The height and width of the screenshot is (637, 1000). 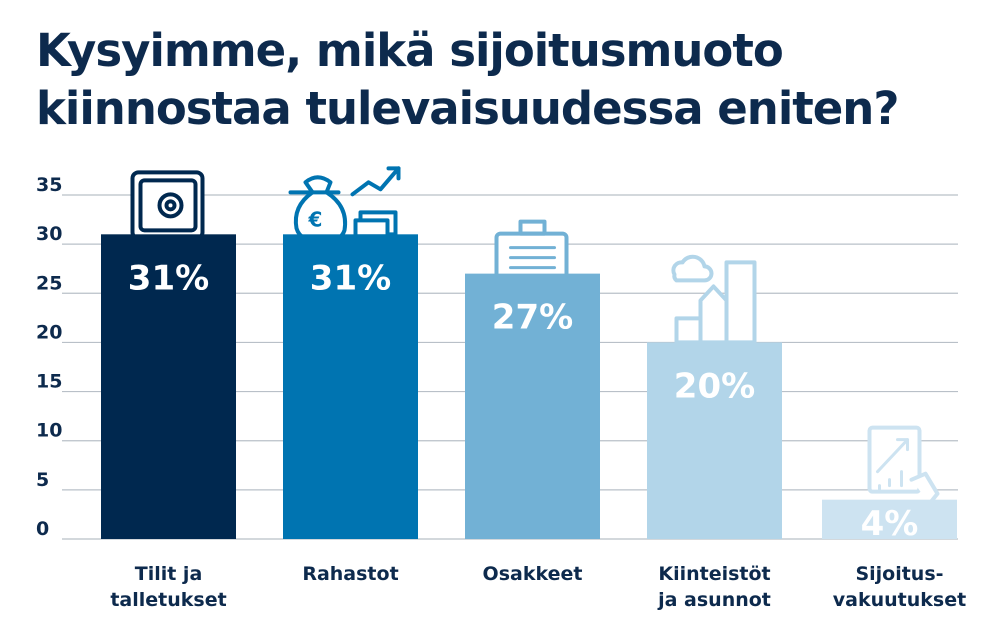 I want to click on y-tick-label: 5, so click(x=42, y=480).